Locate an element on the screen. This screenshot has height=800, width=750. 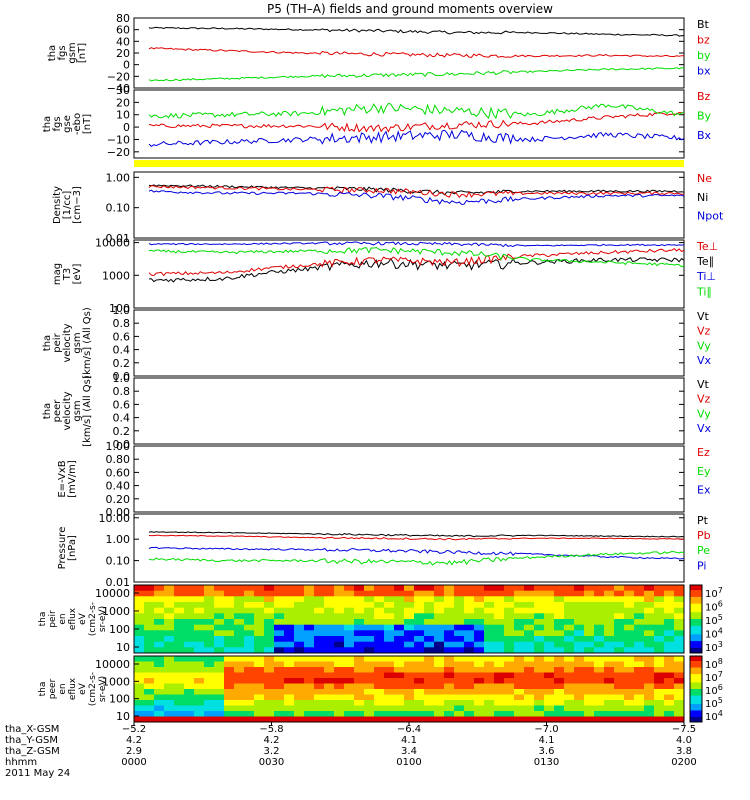
y-tick-label: 1.00 is located at coordinates (118, 539).